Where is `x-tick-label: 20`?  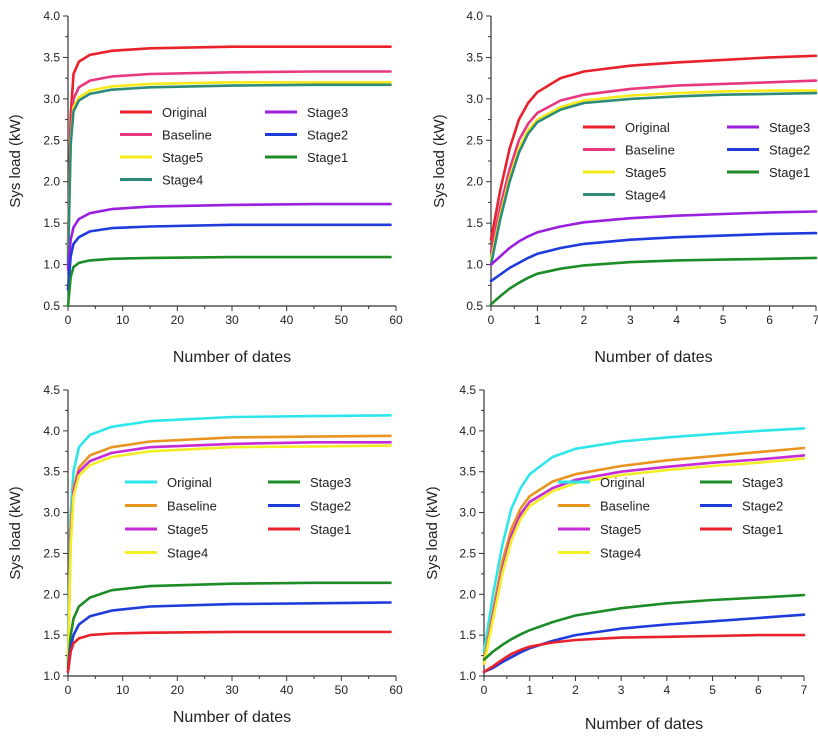 x-tick-label: 20 is located at coordinates (178, 320).